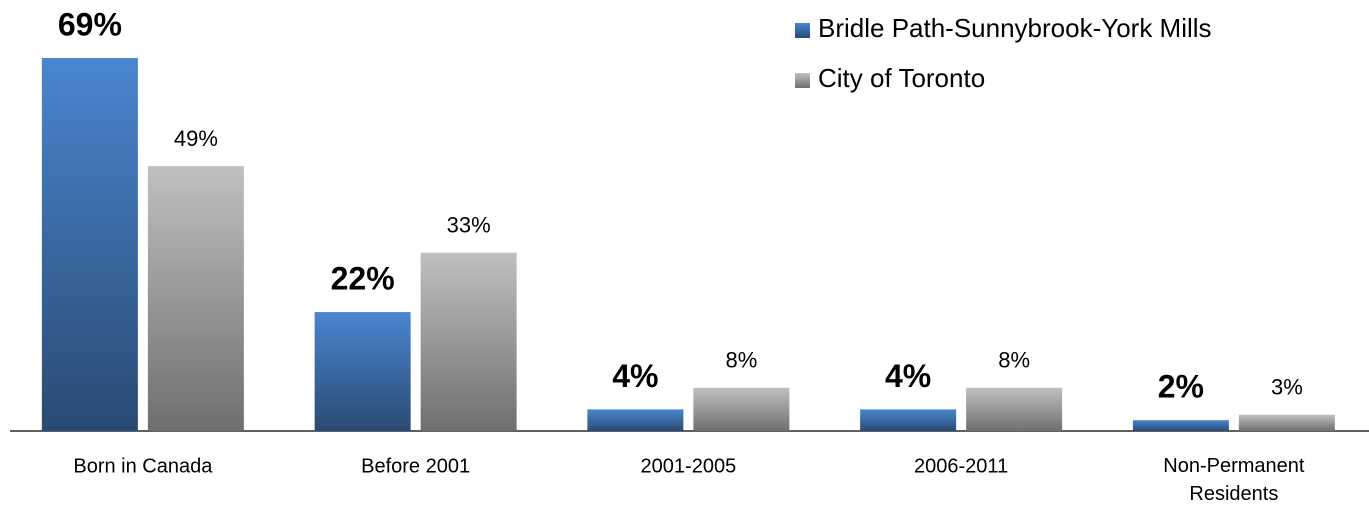 This screenshot has width=1369, height=508. What do you see at coordinates (1287, 387) in the screenshot?
I see `value-label: 3%` at bounding box center [1287, 387].